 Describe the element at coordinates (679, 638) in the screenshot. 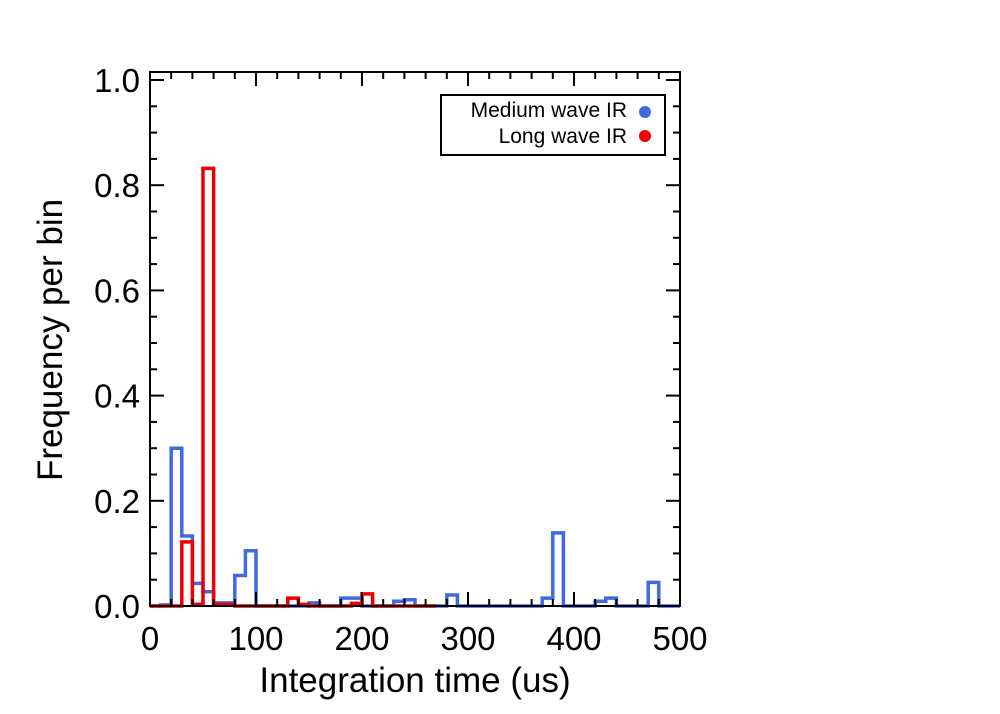

I see `x-tick-label: 500` at that location.